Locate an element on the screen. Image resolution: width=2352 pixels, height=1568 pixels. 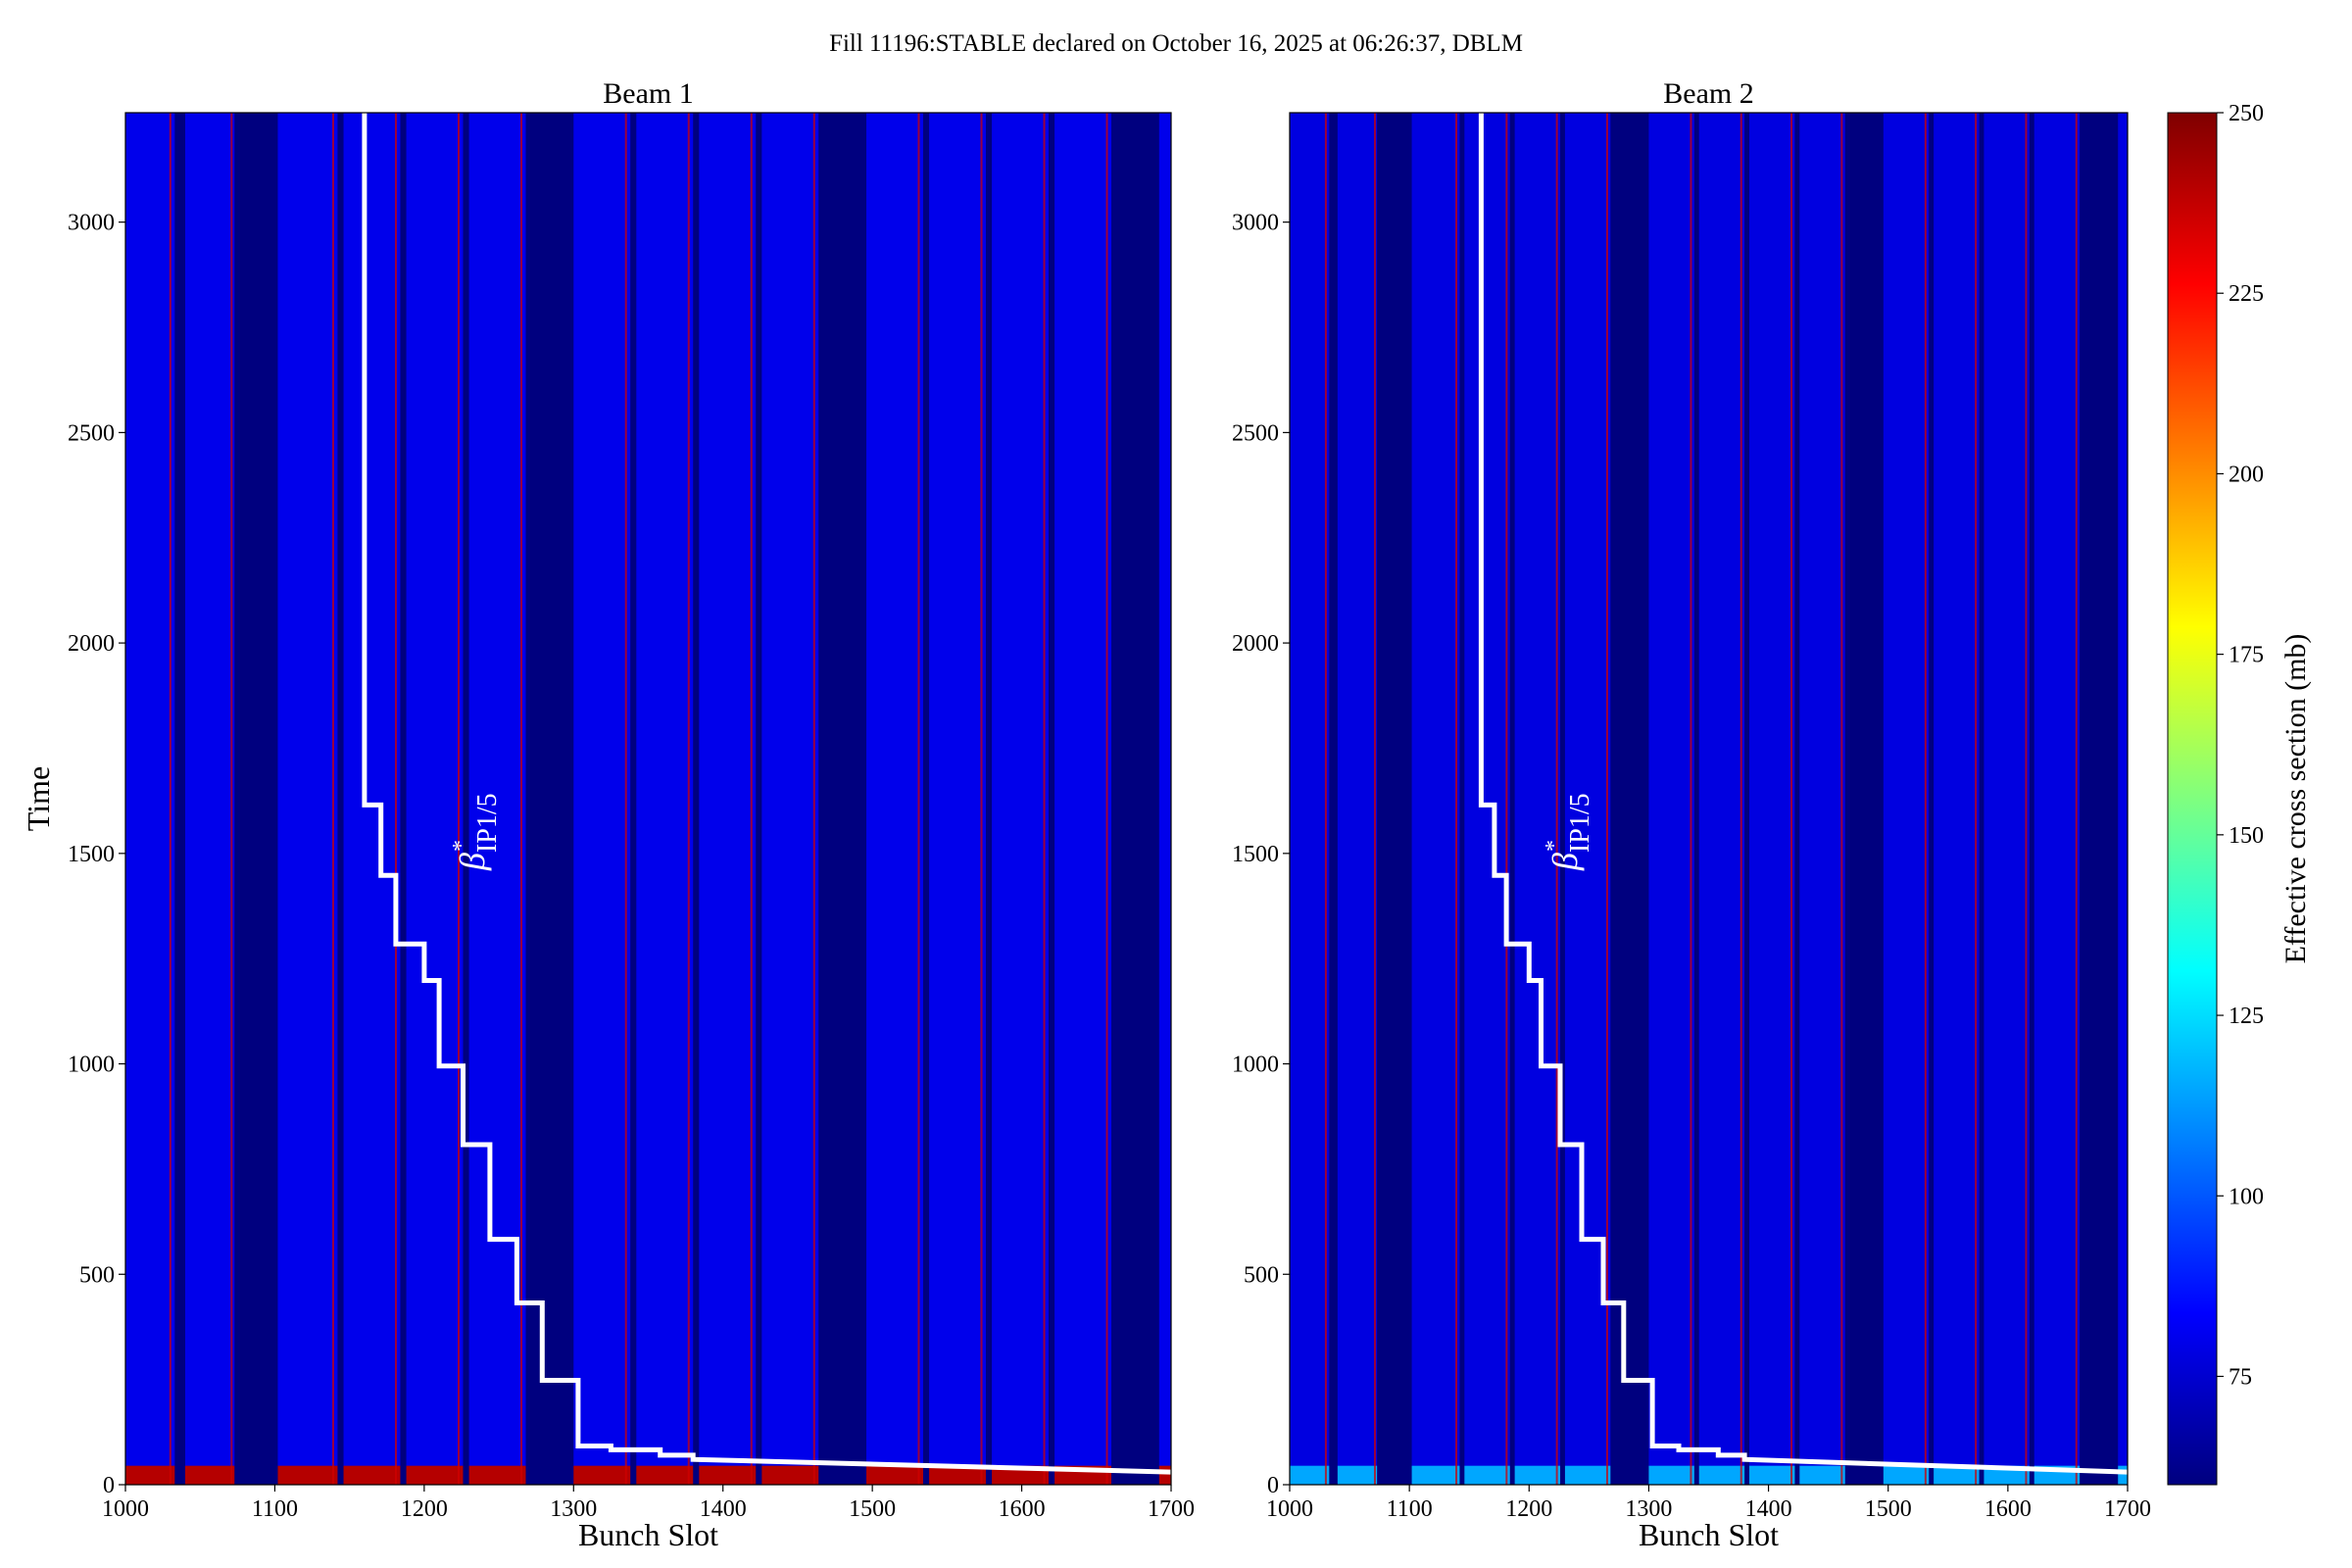
colorbar-tick-label: 100 is located at coordinates (2246, 1196).